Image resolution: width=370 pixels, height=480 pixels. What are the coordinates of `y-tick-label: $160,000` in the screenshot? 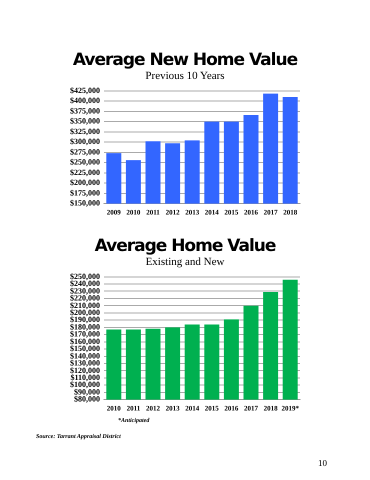 It's located at (85, 341).